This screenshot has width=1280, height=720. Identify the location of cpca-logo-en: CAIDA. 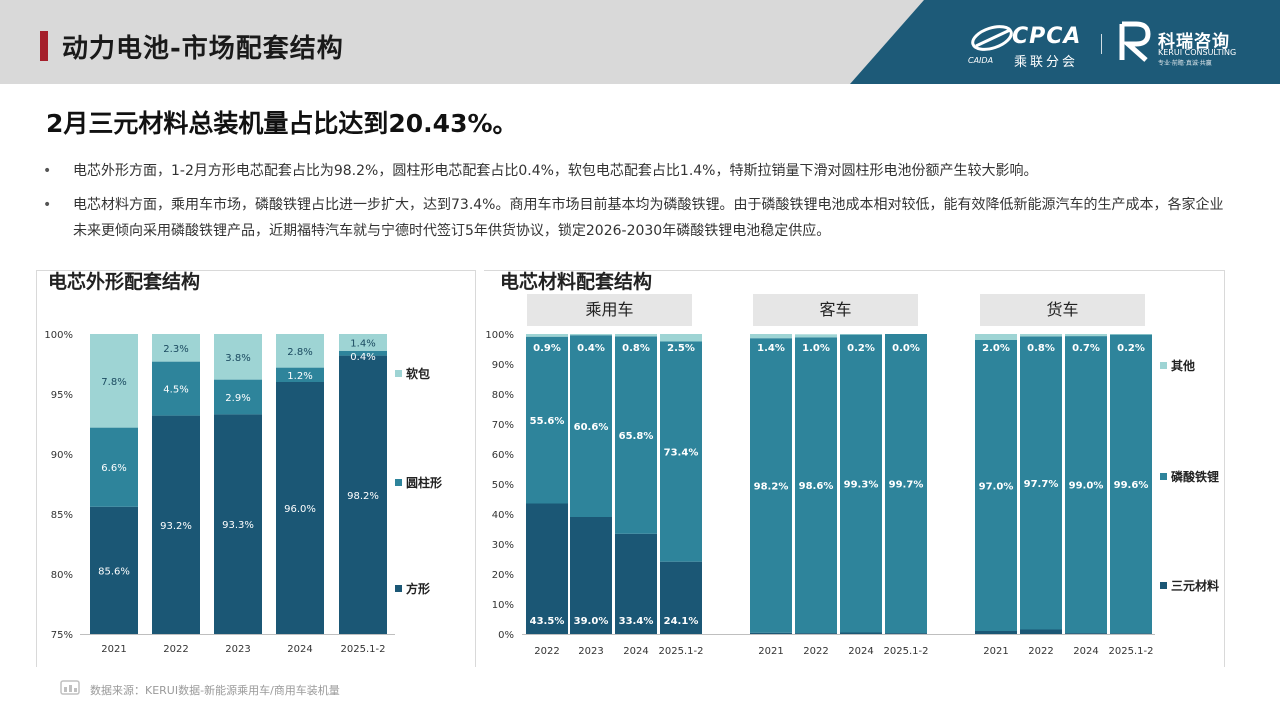
(981, 60).